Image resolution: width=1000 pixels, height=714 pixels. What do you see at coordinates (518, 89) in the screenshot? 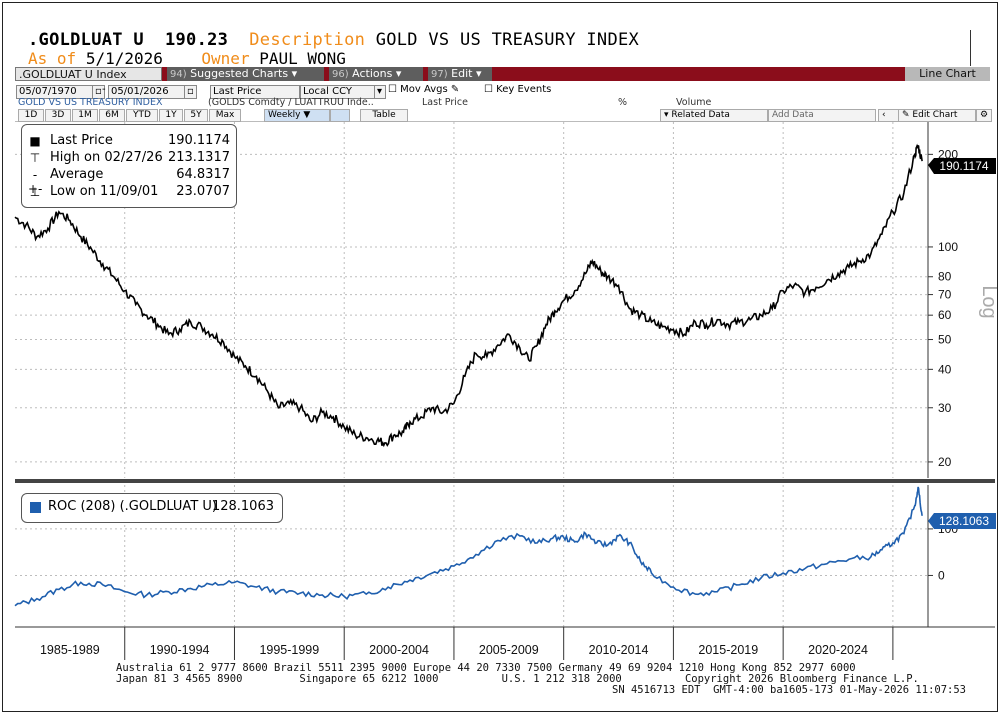
I see `key-events-checkbox: ☐ Key Events` at bounding box center [518, 89].